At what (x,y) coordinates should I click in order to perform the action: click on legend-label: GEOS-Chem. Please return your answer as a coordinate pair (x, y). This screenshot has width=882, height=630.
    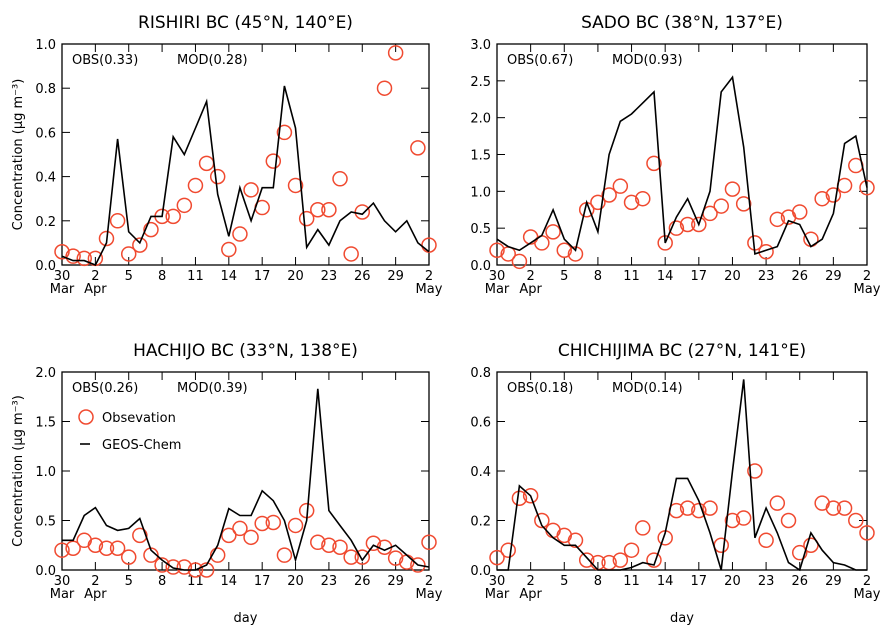
    Looking at the image, I should click on (141, 445).